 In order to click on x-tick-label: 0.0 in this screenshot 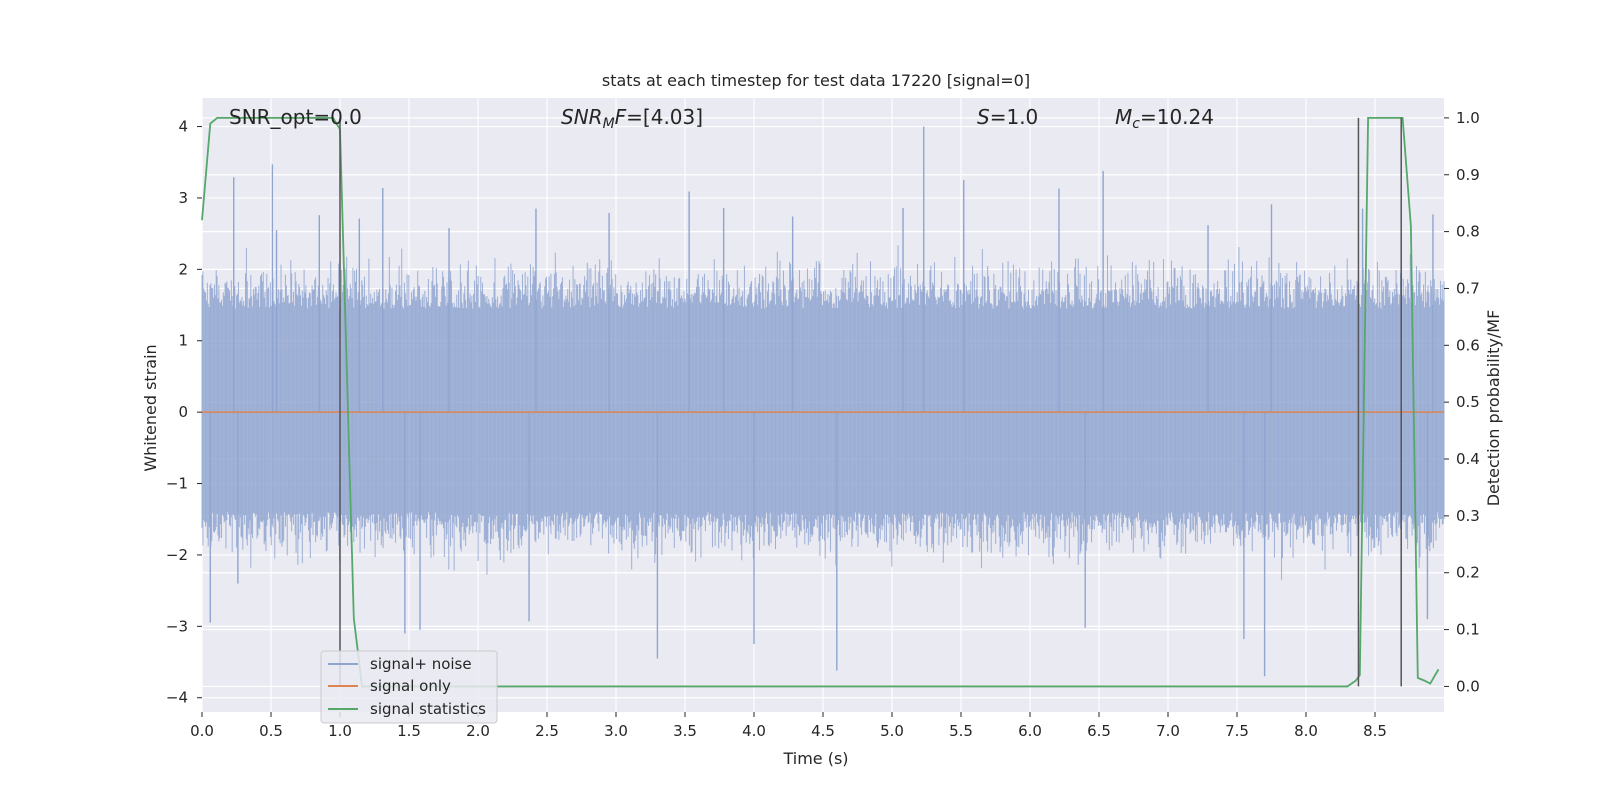, I will do `click(202, 731)`.